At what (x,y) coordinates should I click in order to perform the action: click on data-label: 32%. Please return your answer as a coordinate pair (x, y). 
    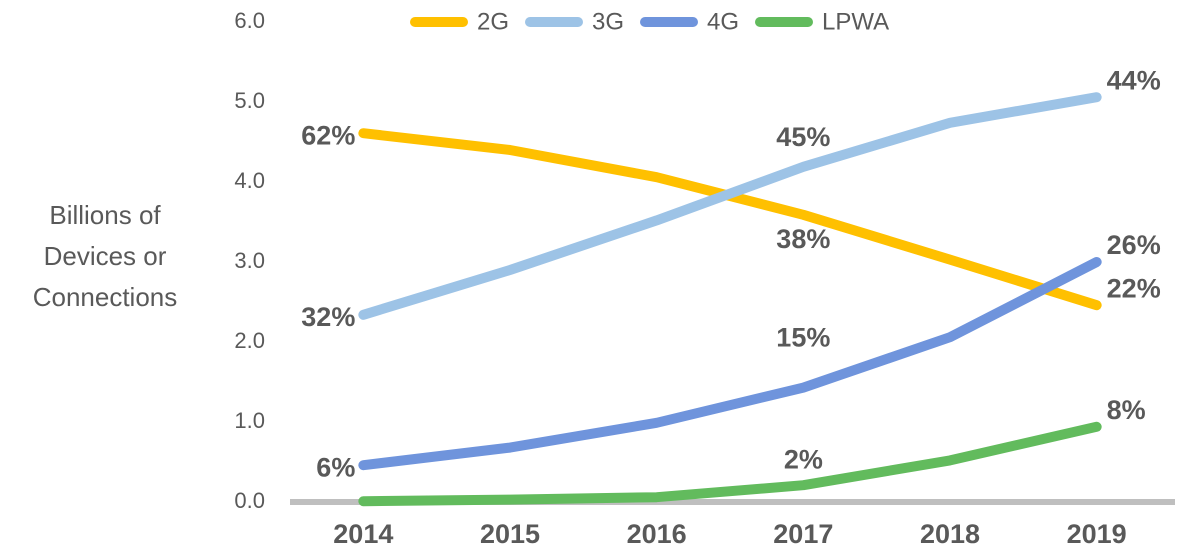
    Looking at the image, I should click on (328, 317).